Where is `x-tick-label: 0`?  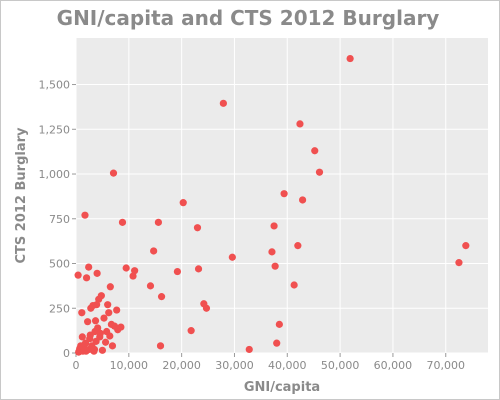
x-tick-label: 0 is located at coordinates (76, 365).